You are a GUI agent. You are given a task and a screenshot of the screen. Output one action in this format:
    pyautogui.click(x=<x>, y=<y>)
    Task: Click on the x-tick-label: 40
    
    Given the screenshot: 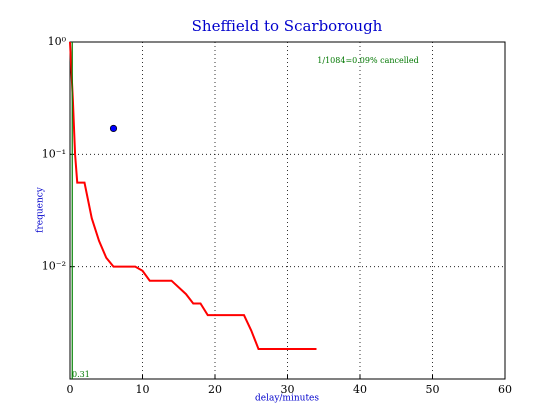 What is the action you would take?
    pyautogui.click(x=360, y=389)
    